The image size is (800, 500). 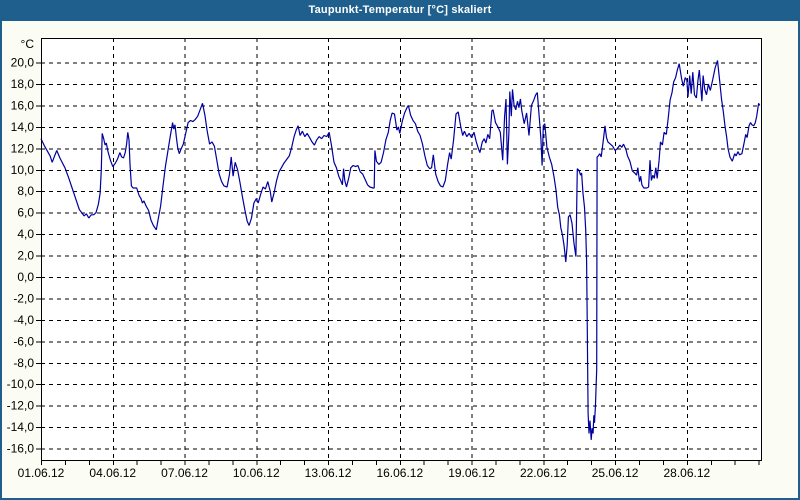 What do you see at coordinates (615, 473) in the screenshot?
I see `x-axis-label: 25.06.12` at bounding box center [615, 473].